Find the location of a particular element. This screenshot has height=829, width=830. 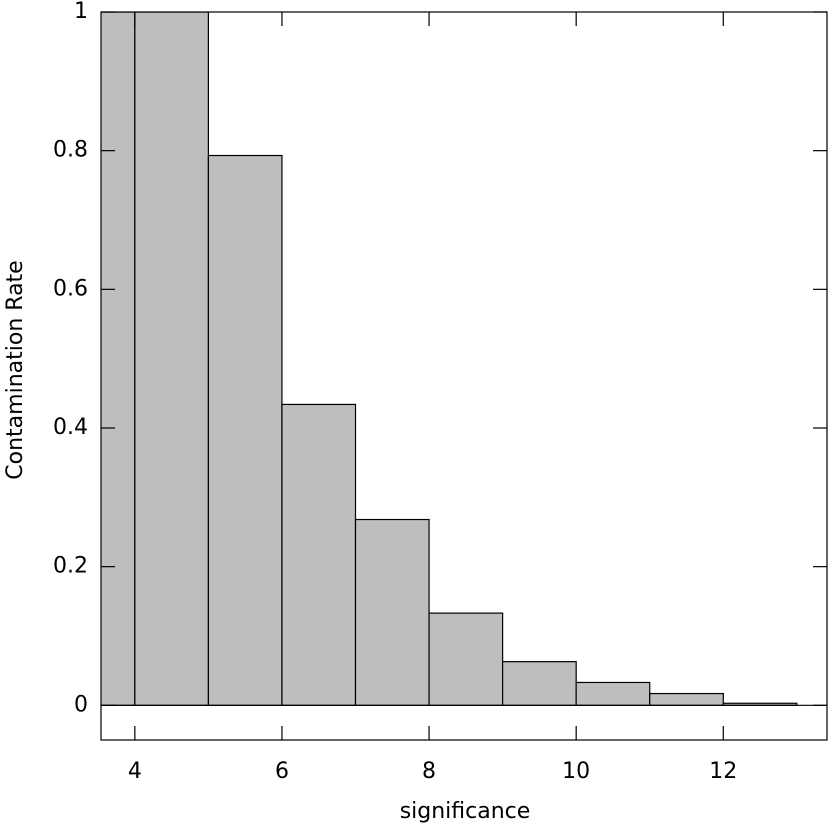

y-tick-label: 0 is located at coordinates (81, 704).